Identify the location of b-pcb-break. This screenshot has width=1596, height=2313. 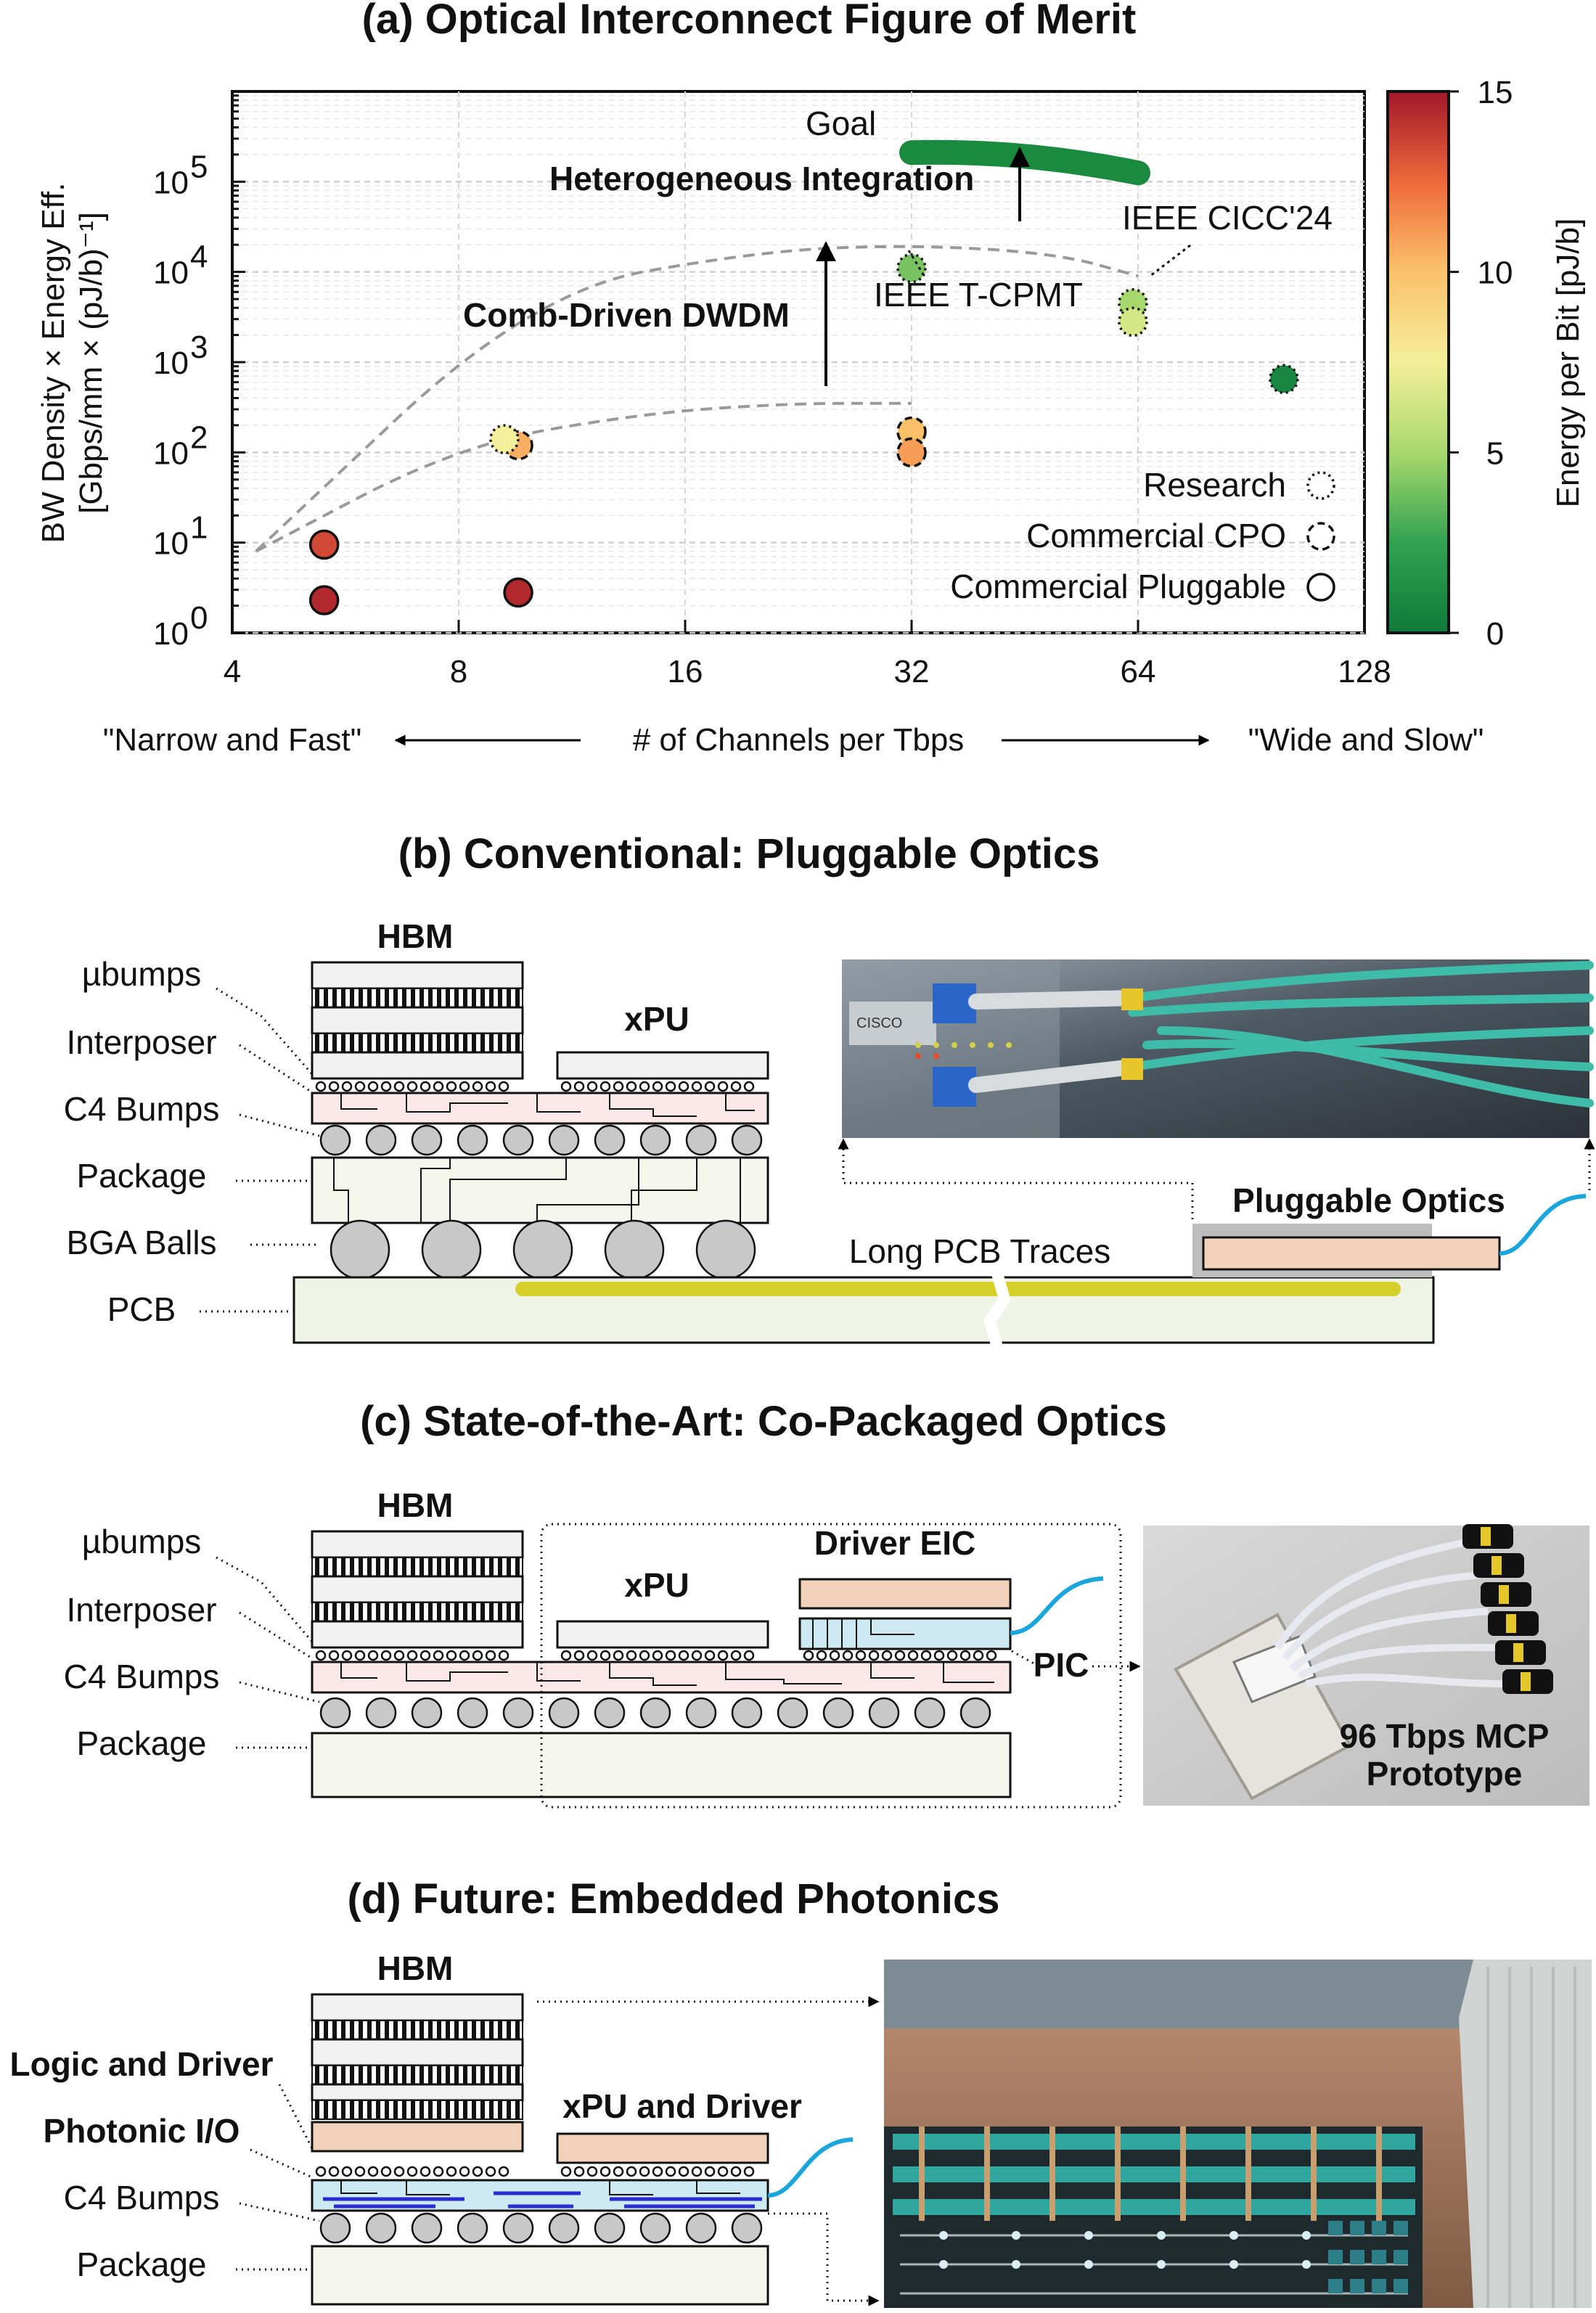
(997, 1310).